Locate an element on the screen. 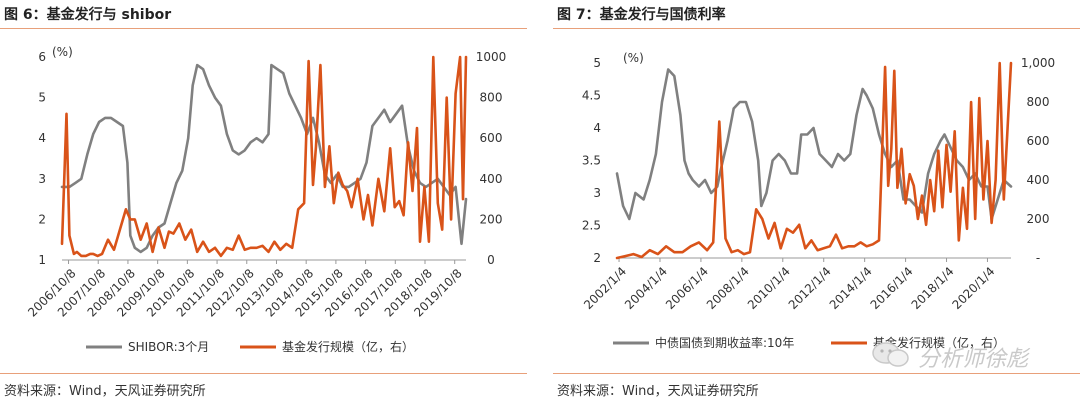 This screenshot has width=1080, height=402. watermark: 分析师徐彪 is located at coordinates (972, 356).